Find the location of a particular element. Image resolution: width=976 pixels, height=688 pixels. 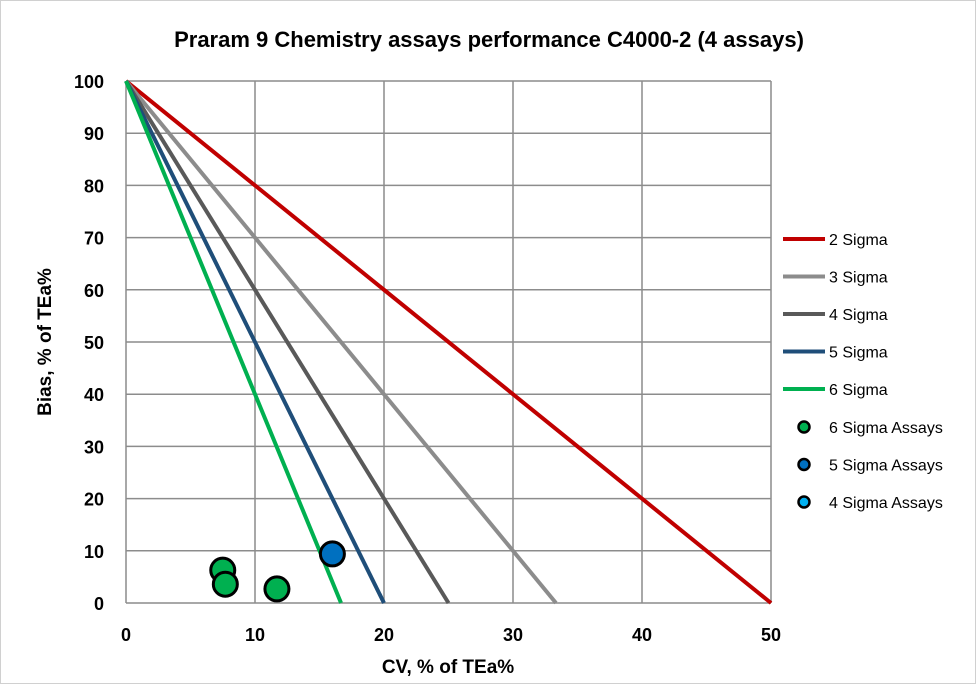

legend-label: 6 Sigma Assays is located at coordinates (886, 428).